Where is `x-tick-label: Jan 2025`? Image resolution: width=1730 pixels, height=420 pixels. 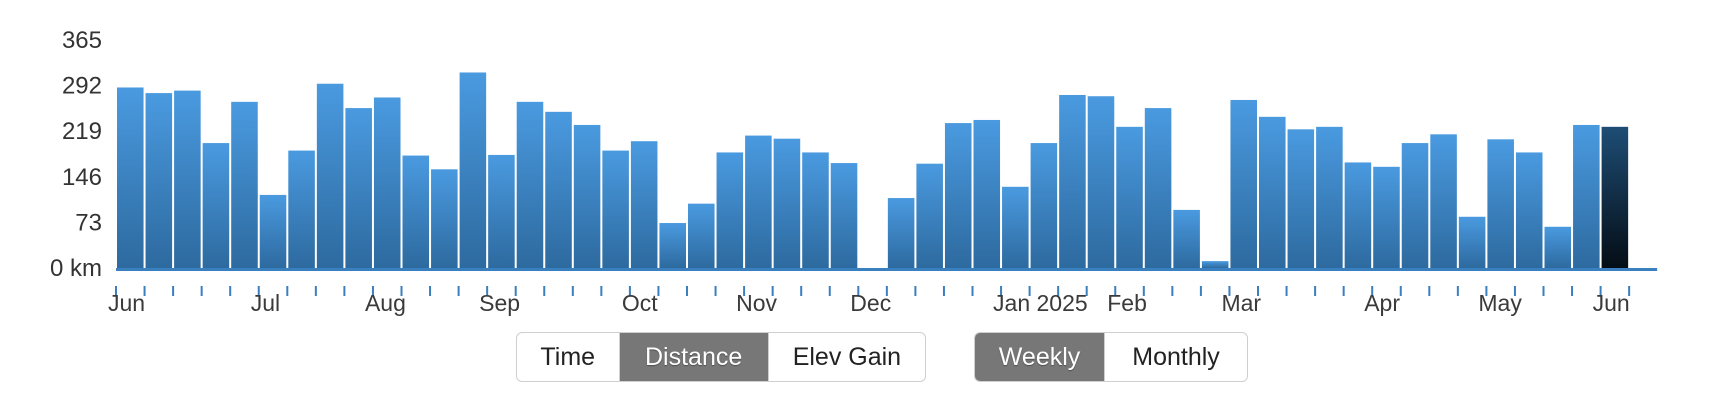 x-tick-label: Jan 2025 is located at coordinates (1040, 303).